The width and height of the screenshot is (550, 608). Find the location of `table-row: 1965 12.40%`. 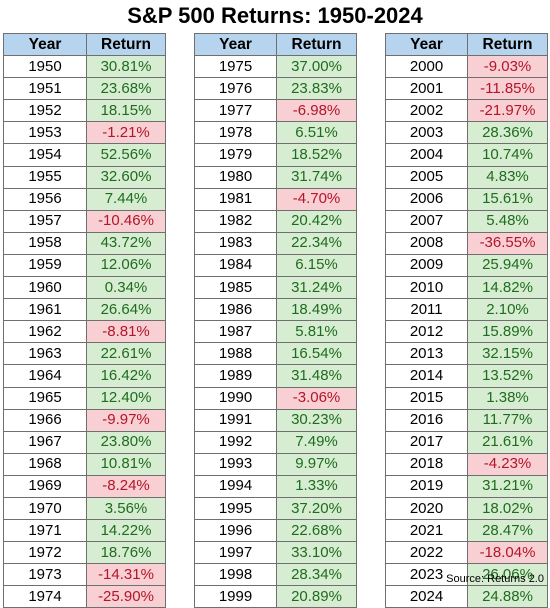

table-row: 1965 12.40% is located at coordinates (84, 398).